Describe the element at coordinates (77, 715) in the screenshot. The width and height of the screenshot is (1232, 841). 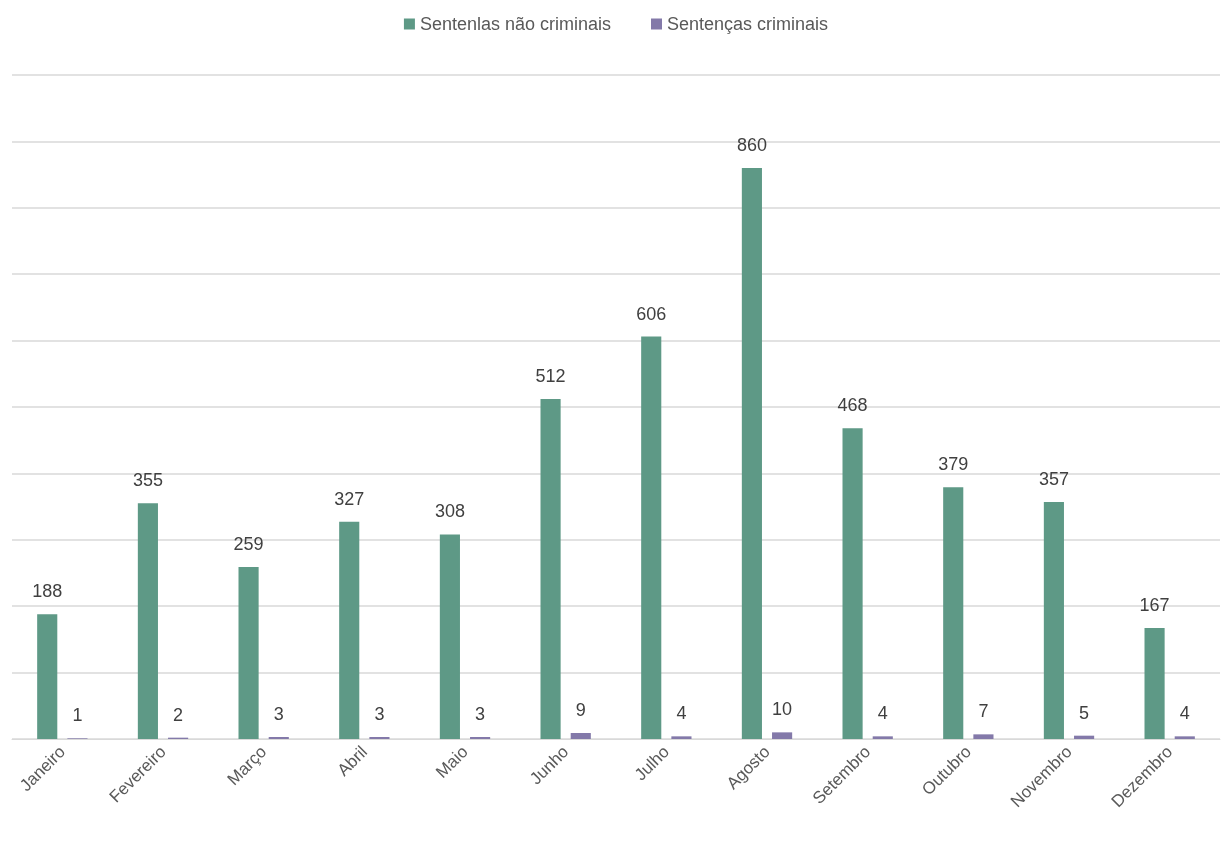
I see `data-label: 1` at that location.